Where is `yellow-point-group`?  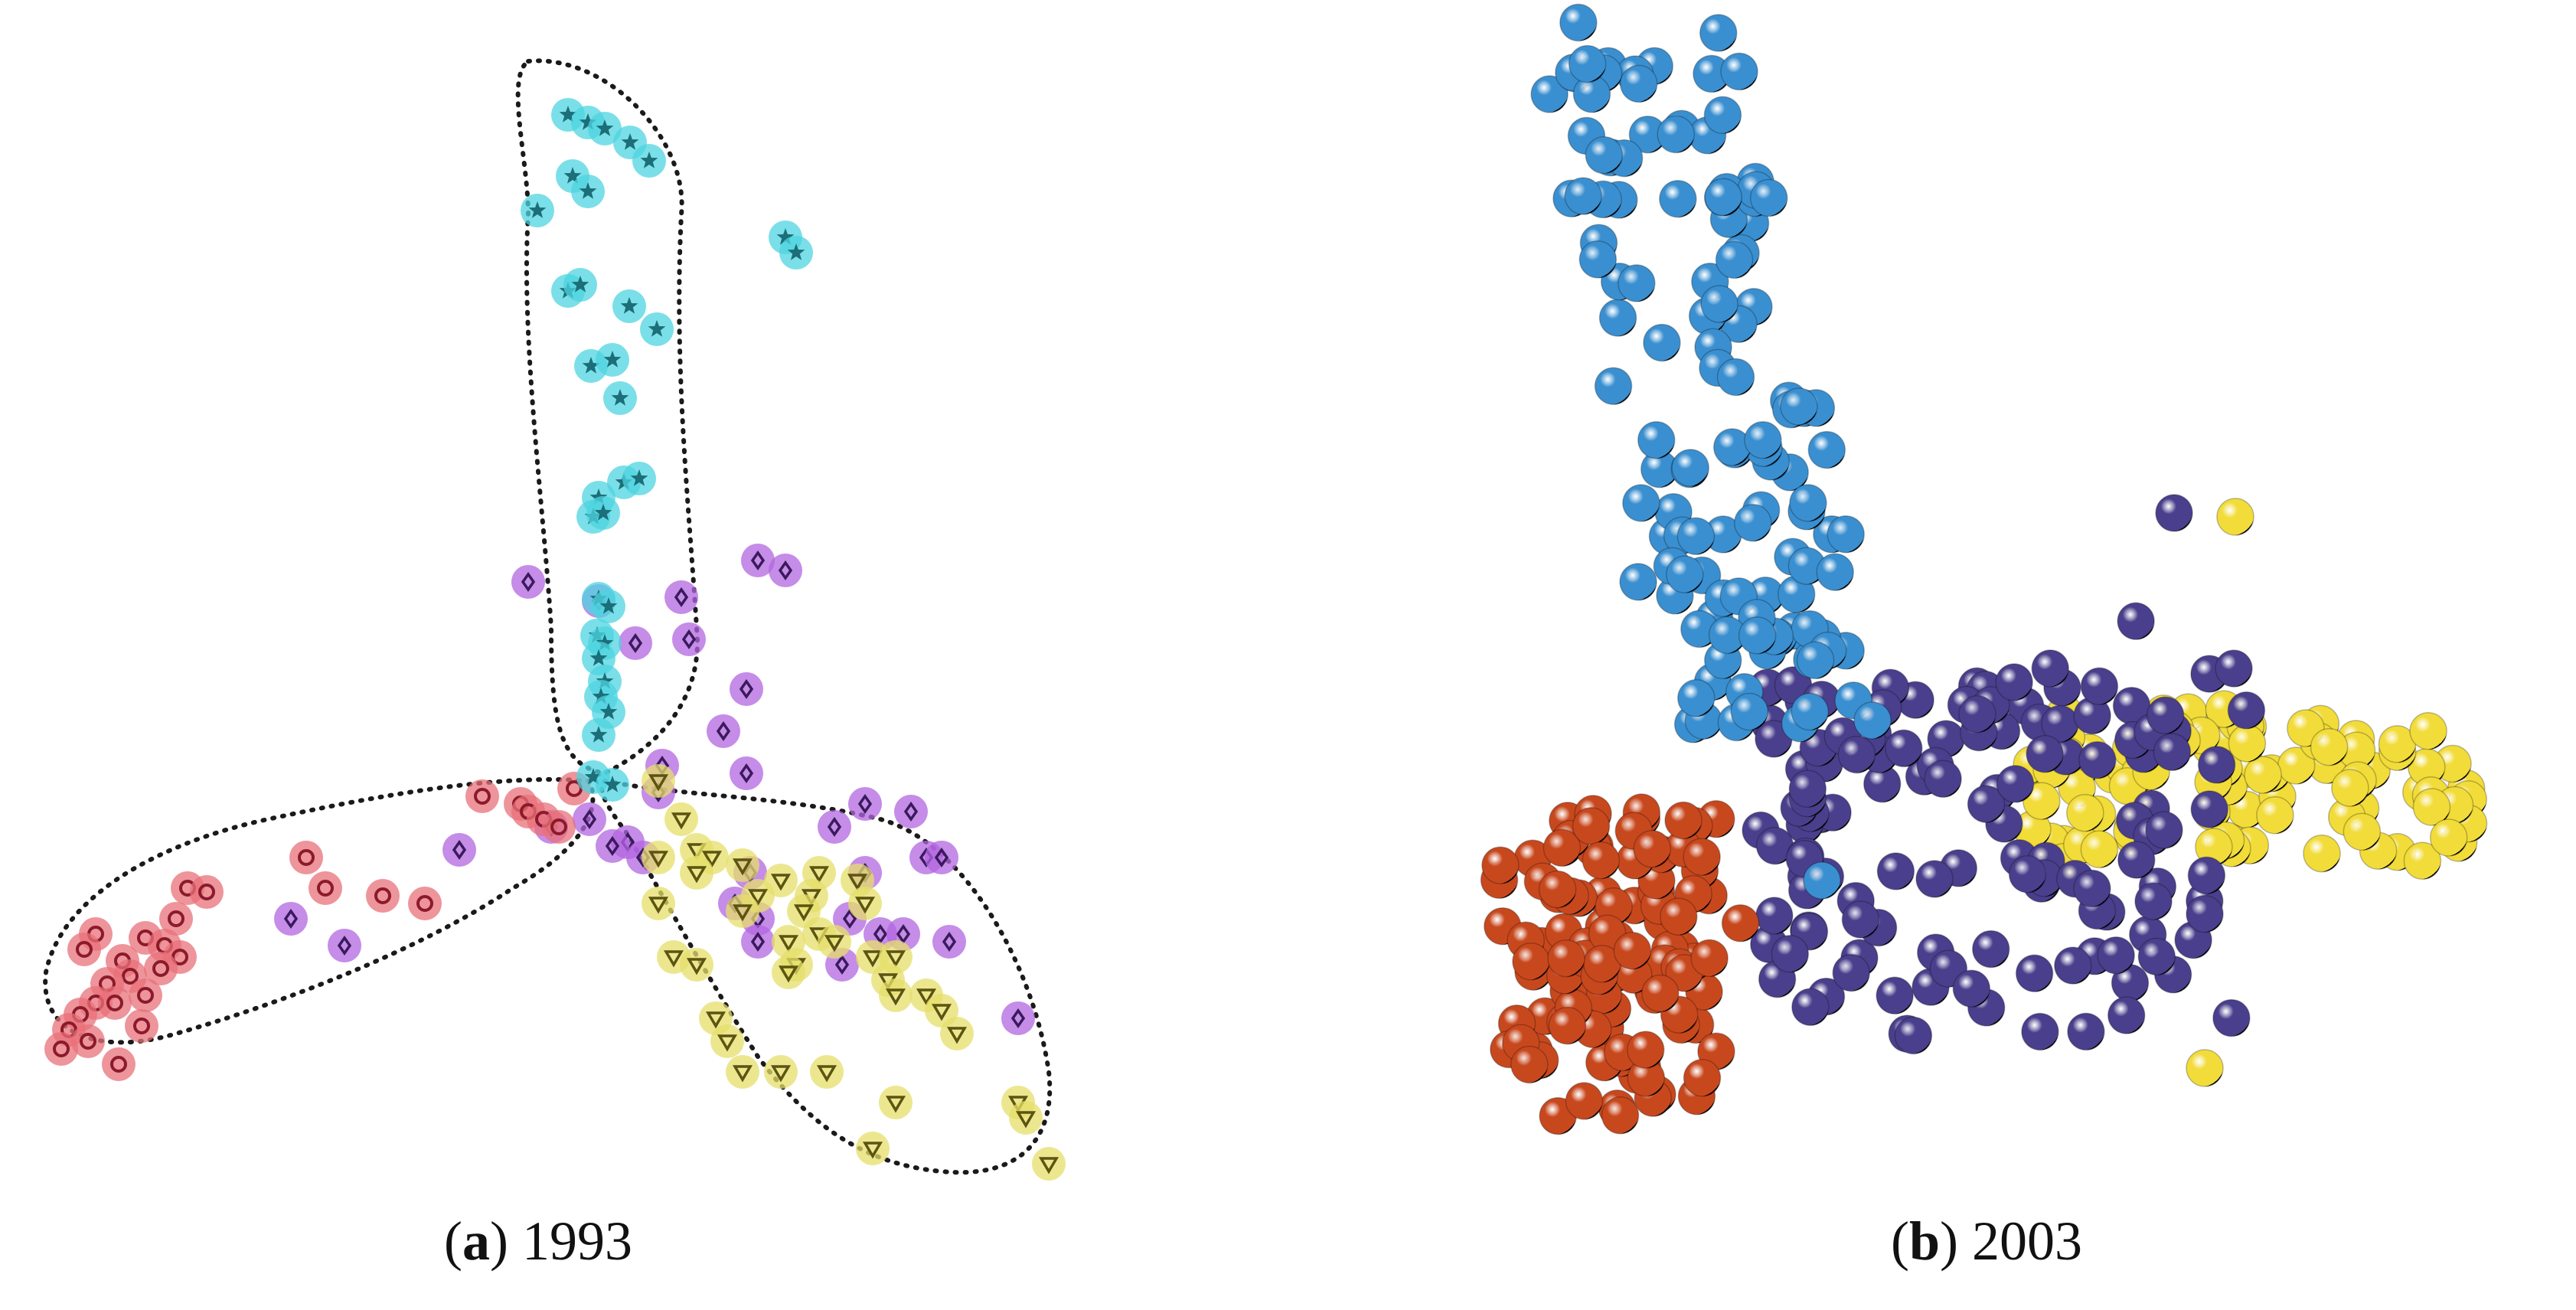 yellow-point-group is located at coordinates (854, 973).